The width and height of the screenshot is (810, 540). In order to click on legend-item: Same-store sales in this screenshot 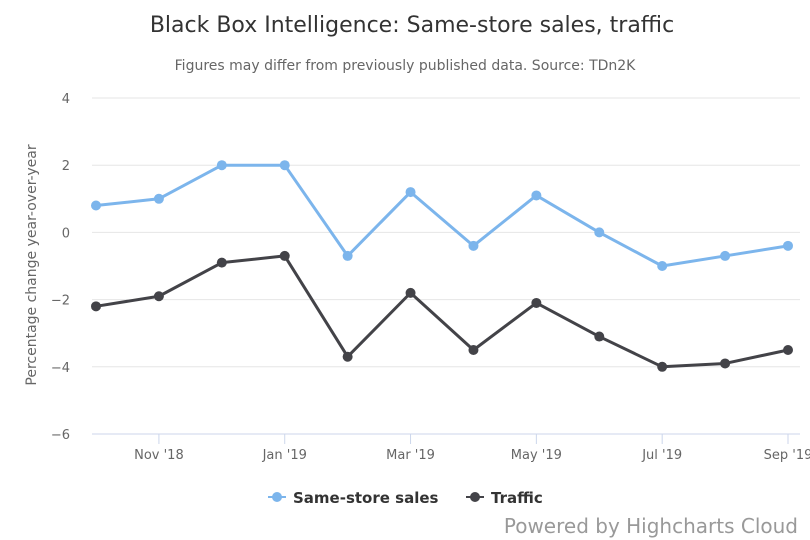, I will do `click(353, 498)`.